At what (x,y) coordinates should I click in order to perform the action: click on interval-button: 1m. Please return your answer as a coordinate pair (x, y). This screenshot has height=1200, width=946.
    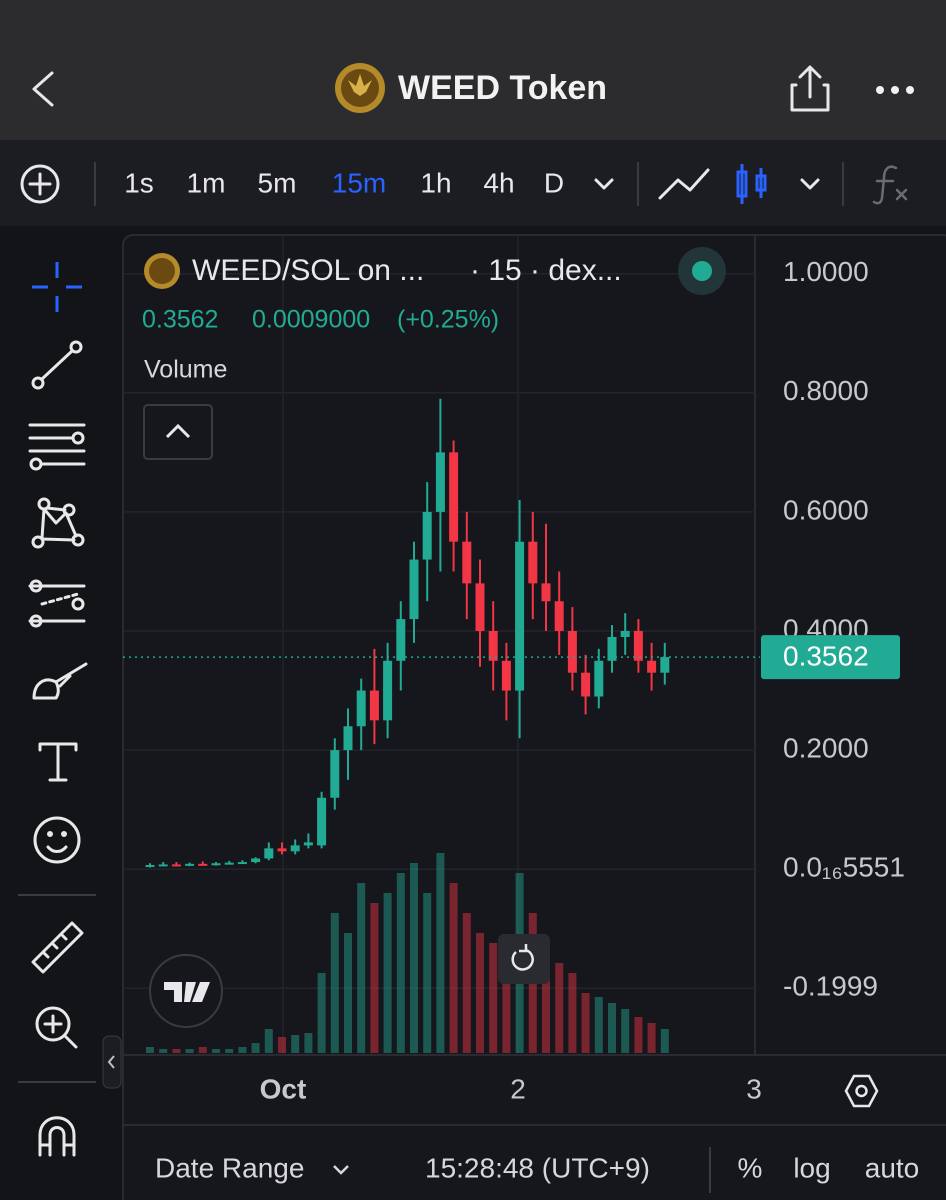
    Looking at the image, I should click on (206, 182).